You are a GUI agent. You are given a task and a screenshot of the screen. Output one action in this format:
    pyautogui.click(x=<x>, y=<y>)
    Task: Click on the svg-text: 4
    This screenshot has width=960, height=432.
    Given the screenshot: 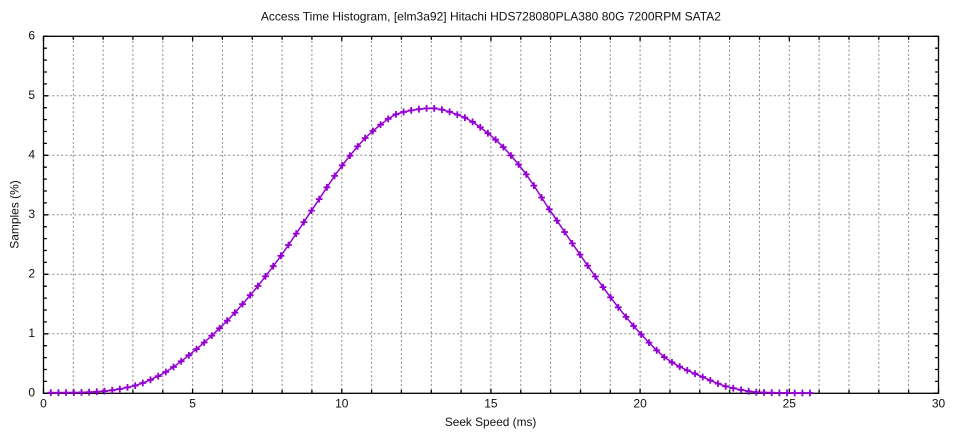 What is the action you would take?
    pyautogui.click(x=31, y=154)
    